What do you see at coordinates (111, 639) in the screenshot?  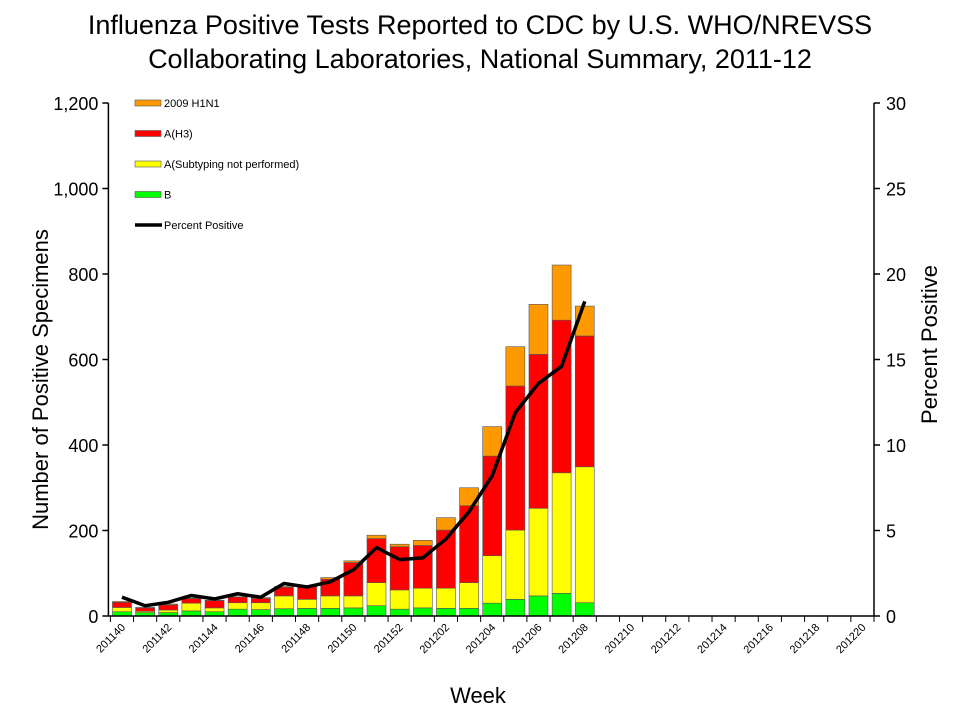 I see `x-tick-label: 201140` at bounding box center [111, 639].